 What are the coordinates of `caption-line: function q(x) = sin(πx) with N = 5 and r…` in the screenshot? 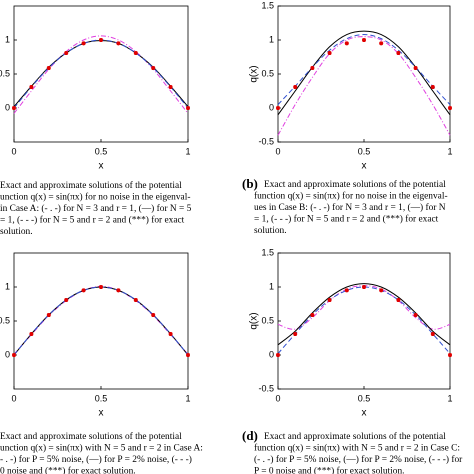 It's located at (357, 448).